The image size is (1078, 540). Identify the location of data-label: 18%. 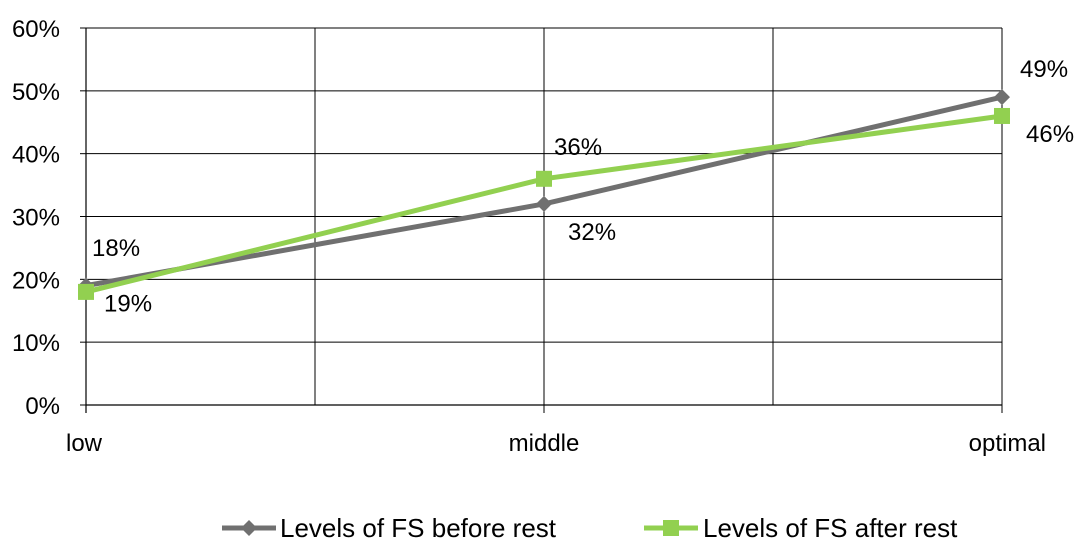
(116, 248).